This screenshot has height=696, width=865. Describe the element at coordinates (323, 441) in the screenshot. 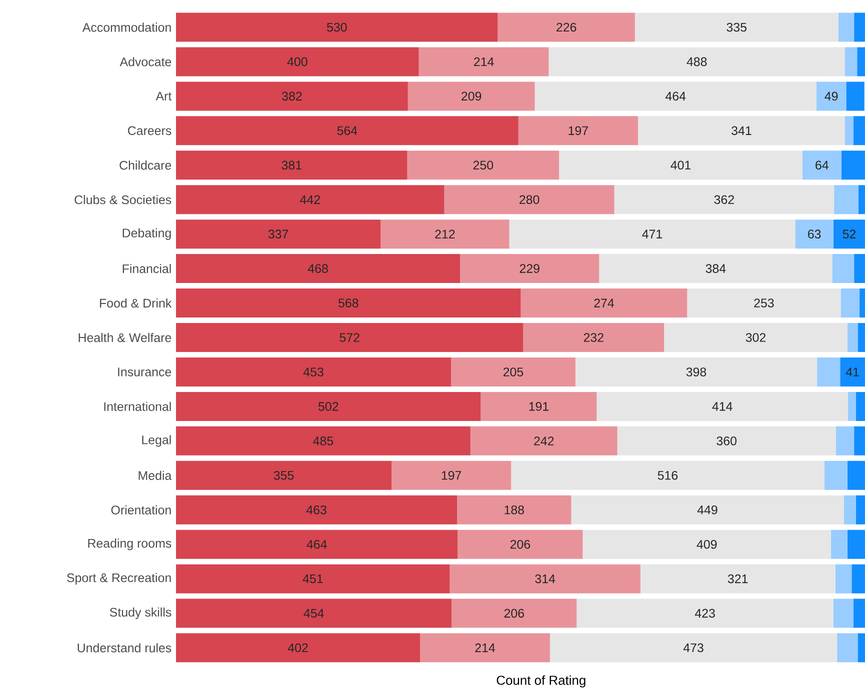

I see `data-label: 485` at that location.